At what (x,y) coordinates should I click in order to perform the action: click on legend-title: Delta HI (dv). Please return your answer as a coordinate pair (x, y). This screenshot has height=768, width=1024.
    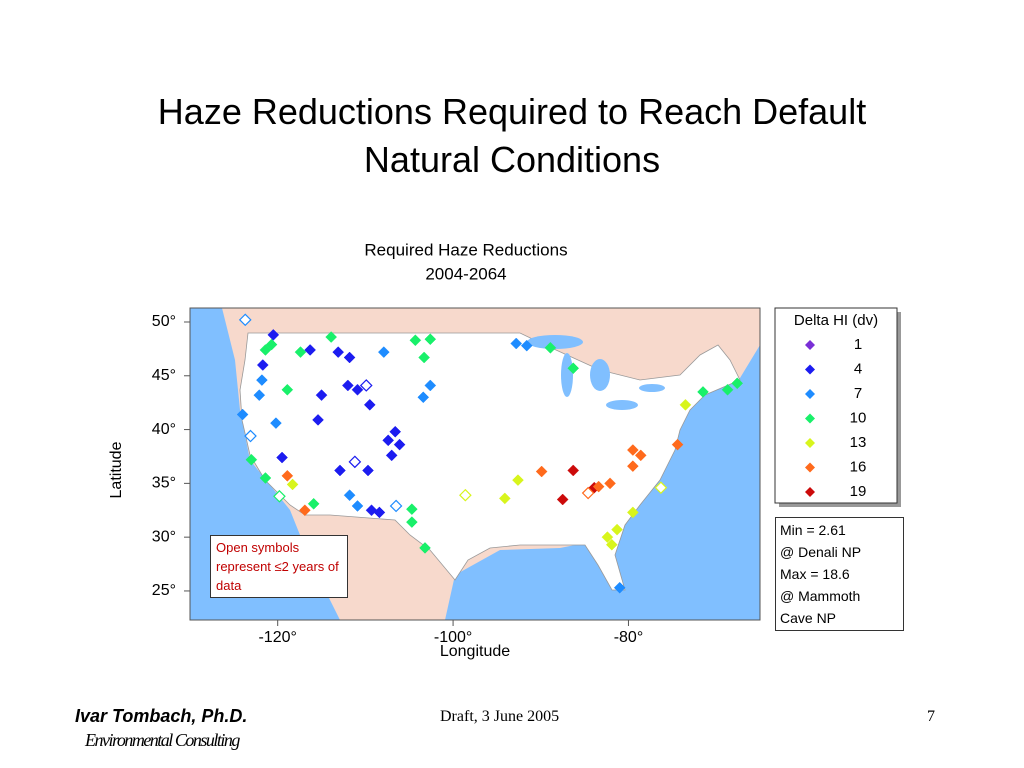
    Looking at the image, I should click on (836, 320).